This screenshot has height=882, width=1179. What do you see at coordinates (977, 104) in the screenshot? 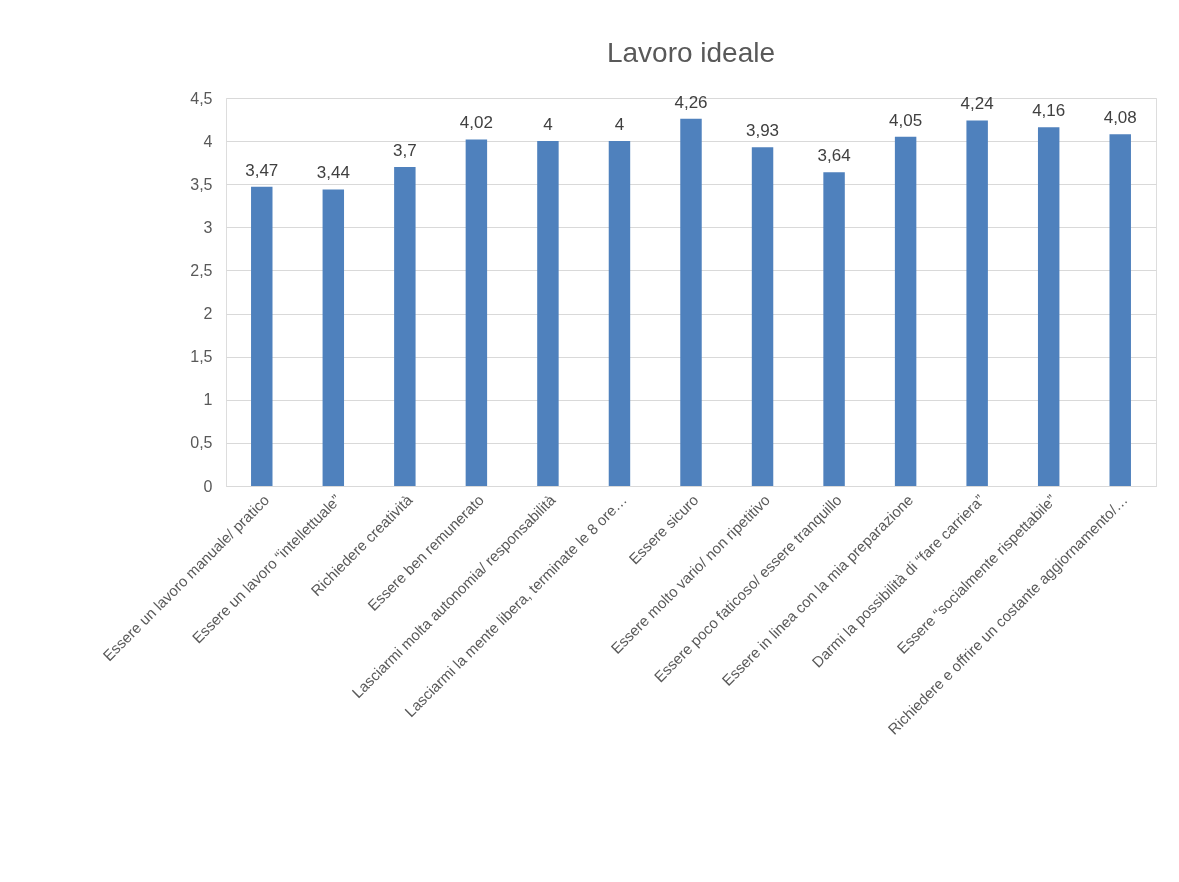
I see `data-label: 4,24` at bounding box center [977, 104].